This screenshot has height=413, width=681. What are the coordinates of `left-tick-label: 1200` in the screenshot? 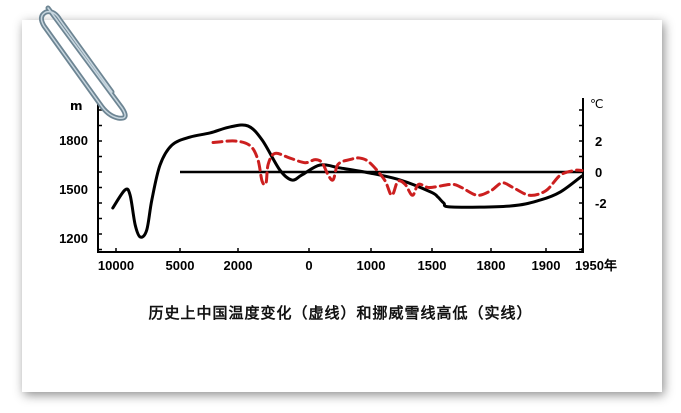 It's located at (73, 238).